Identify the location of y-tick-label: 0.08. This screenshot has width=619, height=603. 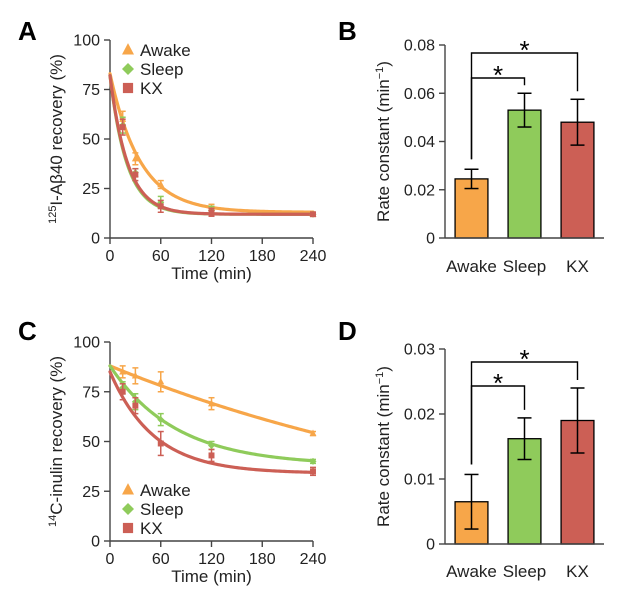
(419, 46).